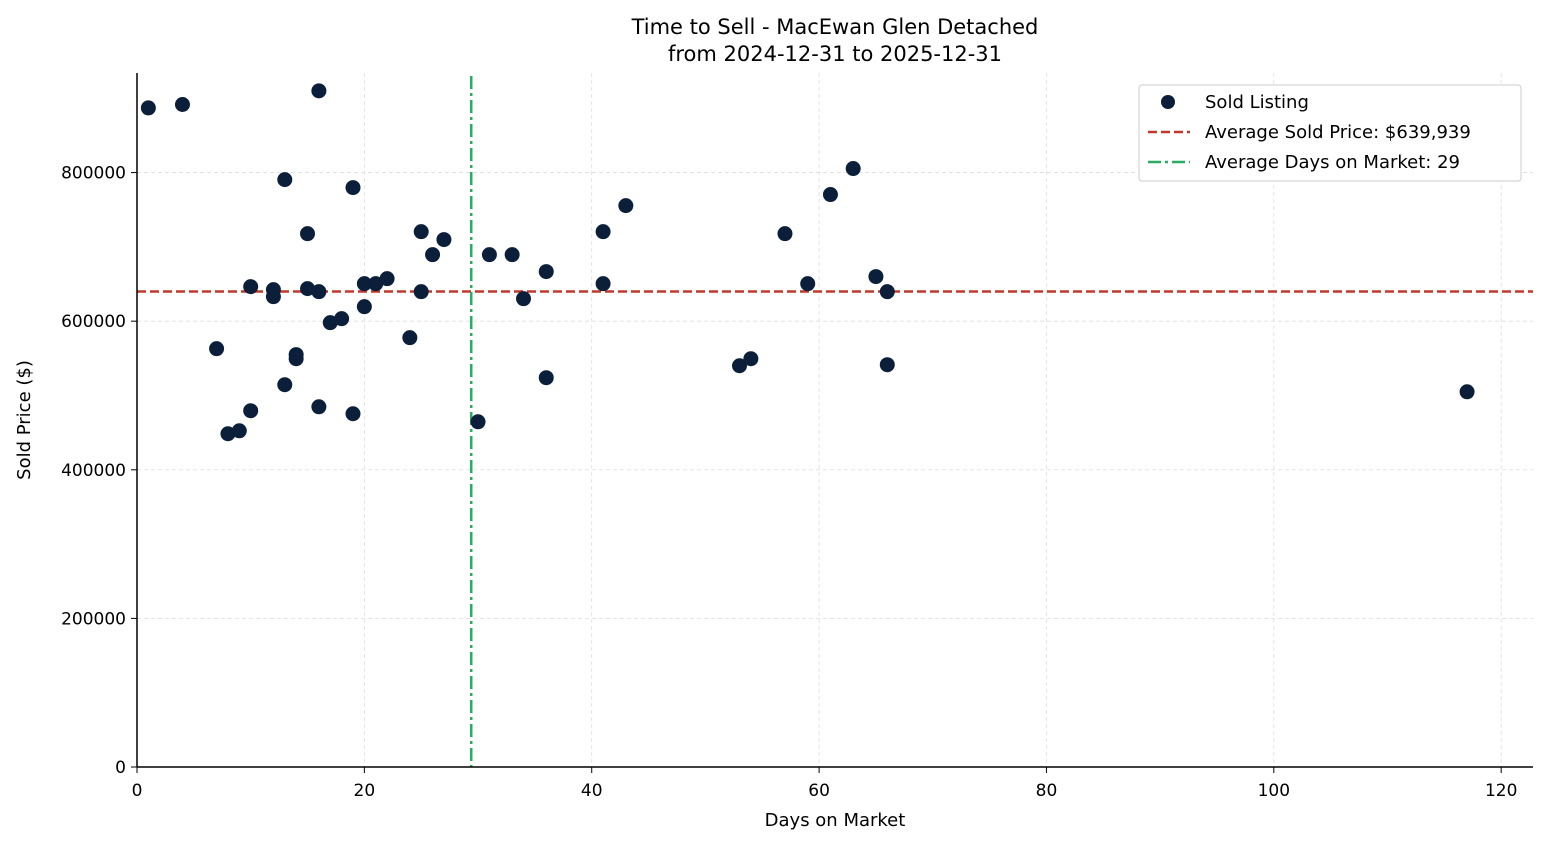  Describe the element at coordinates (365, 791) in the screenshot. I see `x-tick-label: 20` at that location.